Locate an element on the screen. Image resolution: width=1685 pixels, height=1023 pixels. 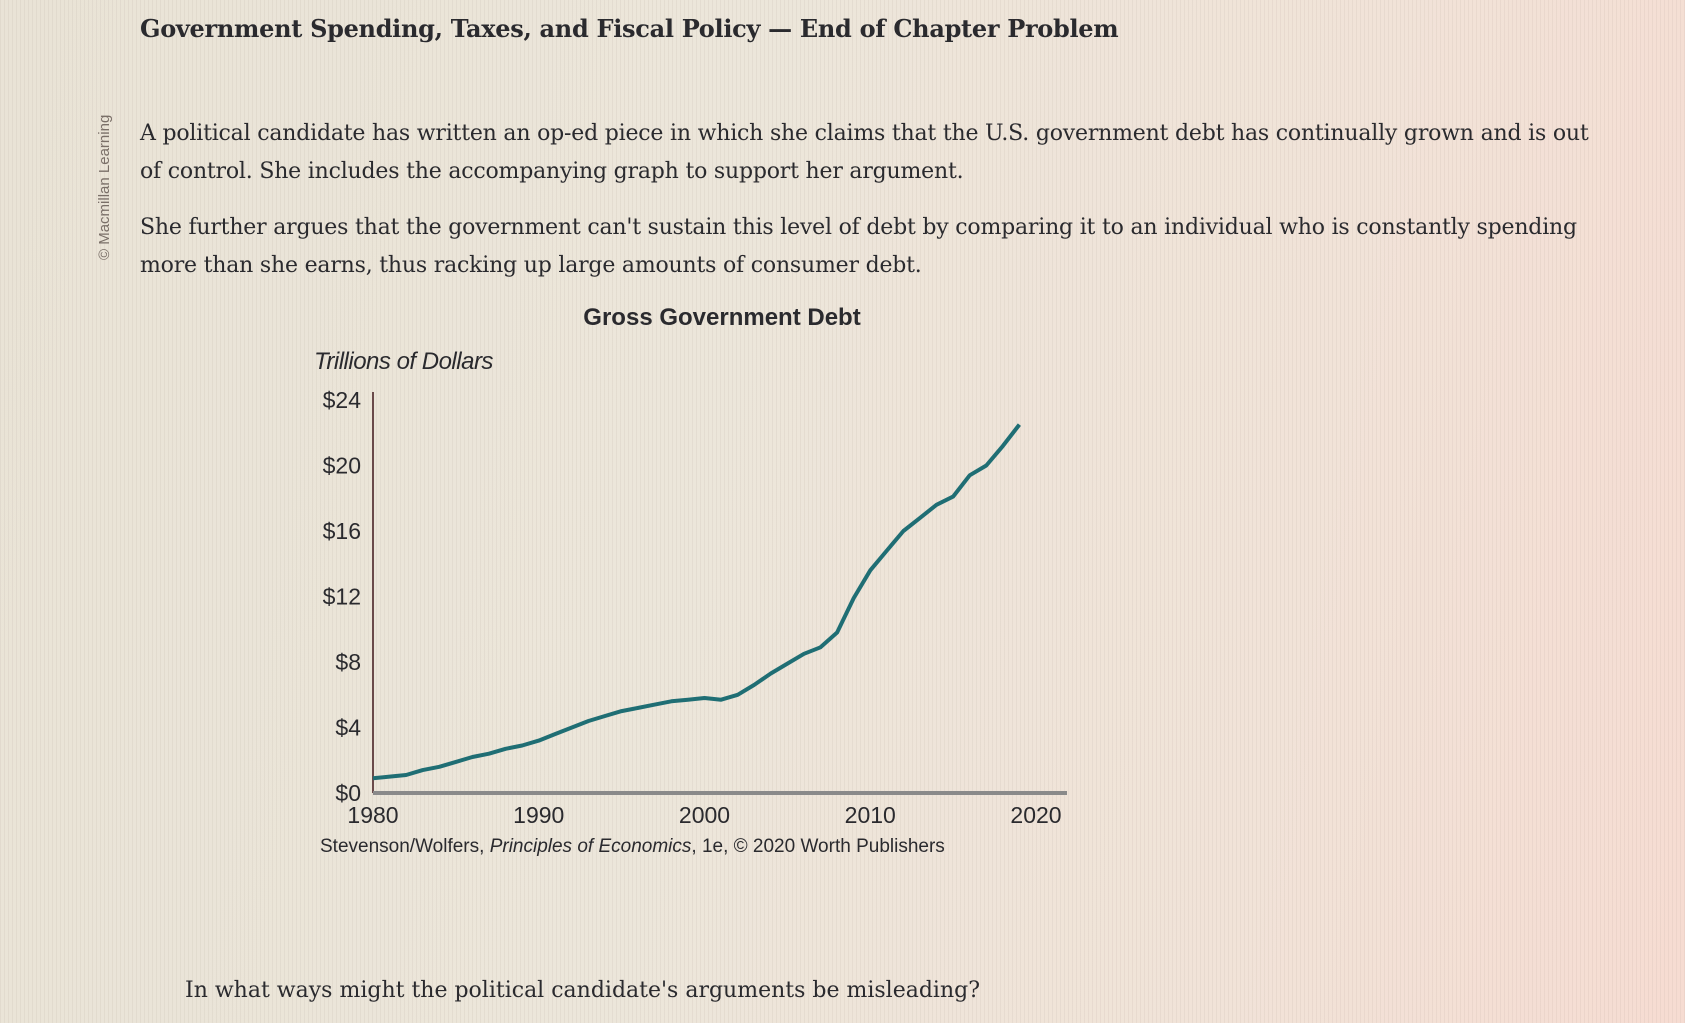
source-rest: , 1e, © 2020 Worth Publishers is located at coordinates (818, 846).